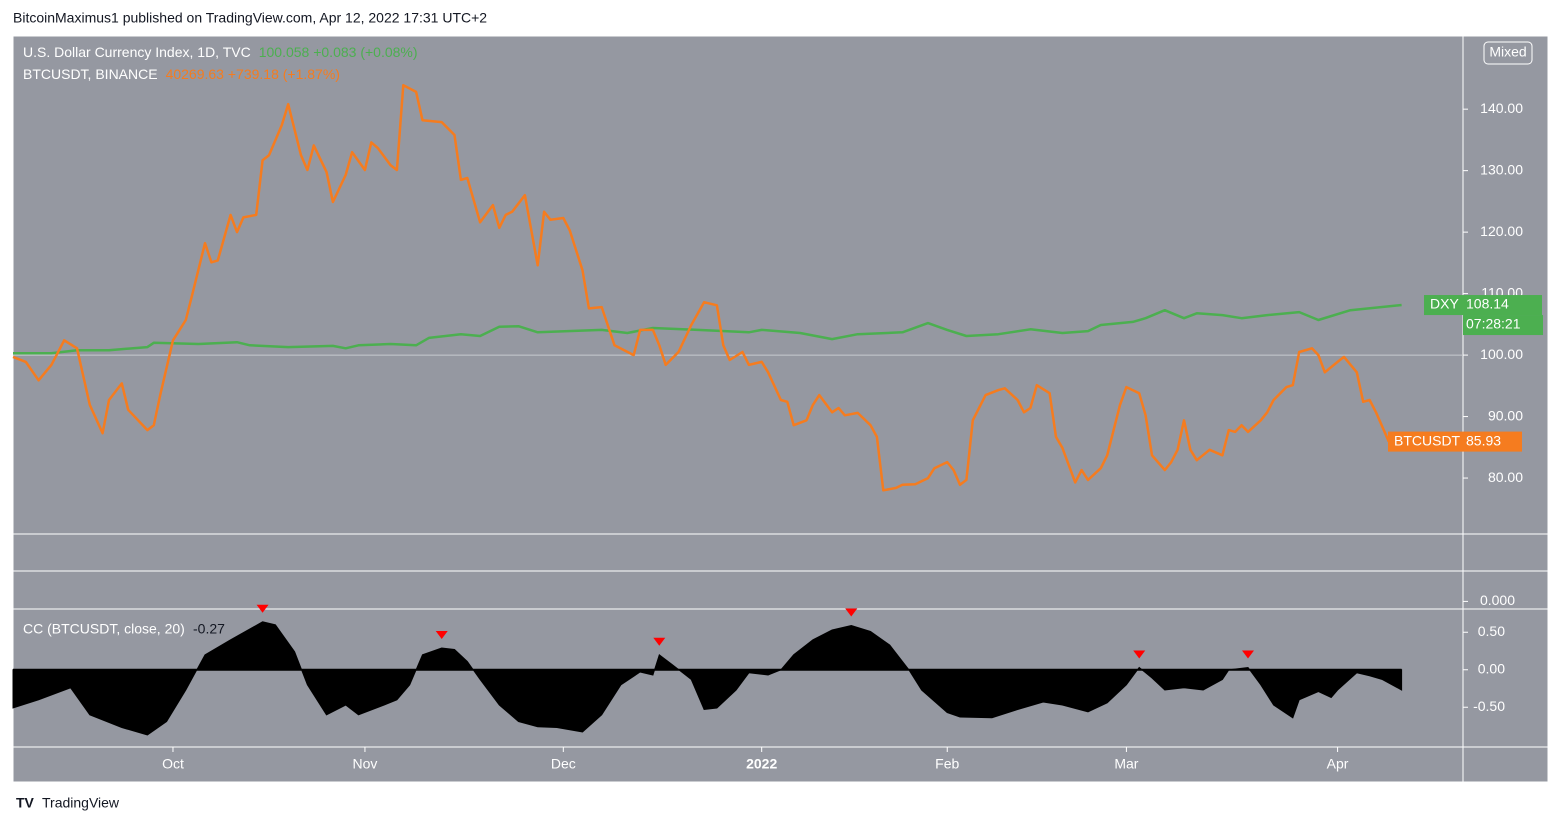 The image size is (1562, 826). What do you see at coordinates (707, 678) in the screenshot?
I see `cc-area` at bounding box center [707, 678].